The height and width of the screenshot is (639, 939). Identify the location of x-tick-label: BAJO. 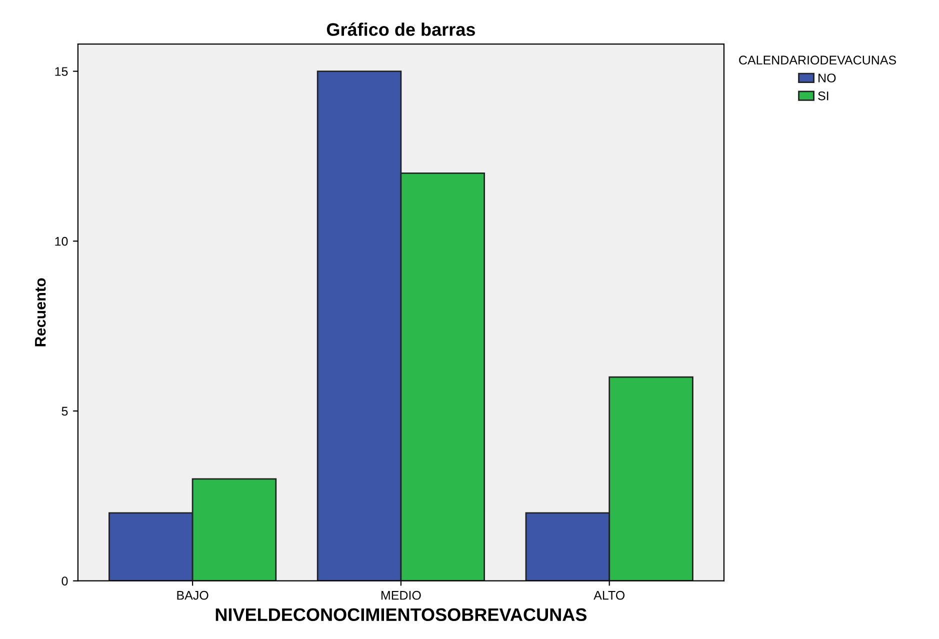
(192, 595).